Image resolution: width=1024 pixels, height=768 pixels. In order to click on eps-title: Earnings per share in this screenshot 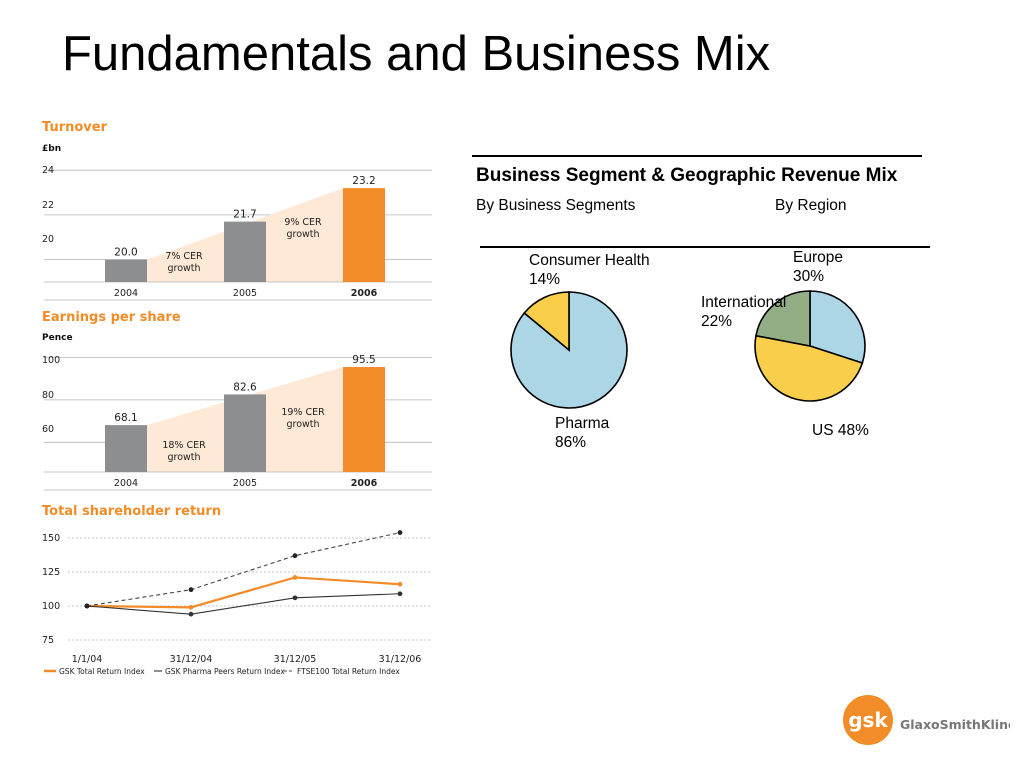, I will do `click(111, 317)`.